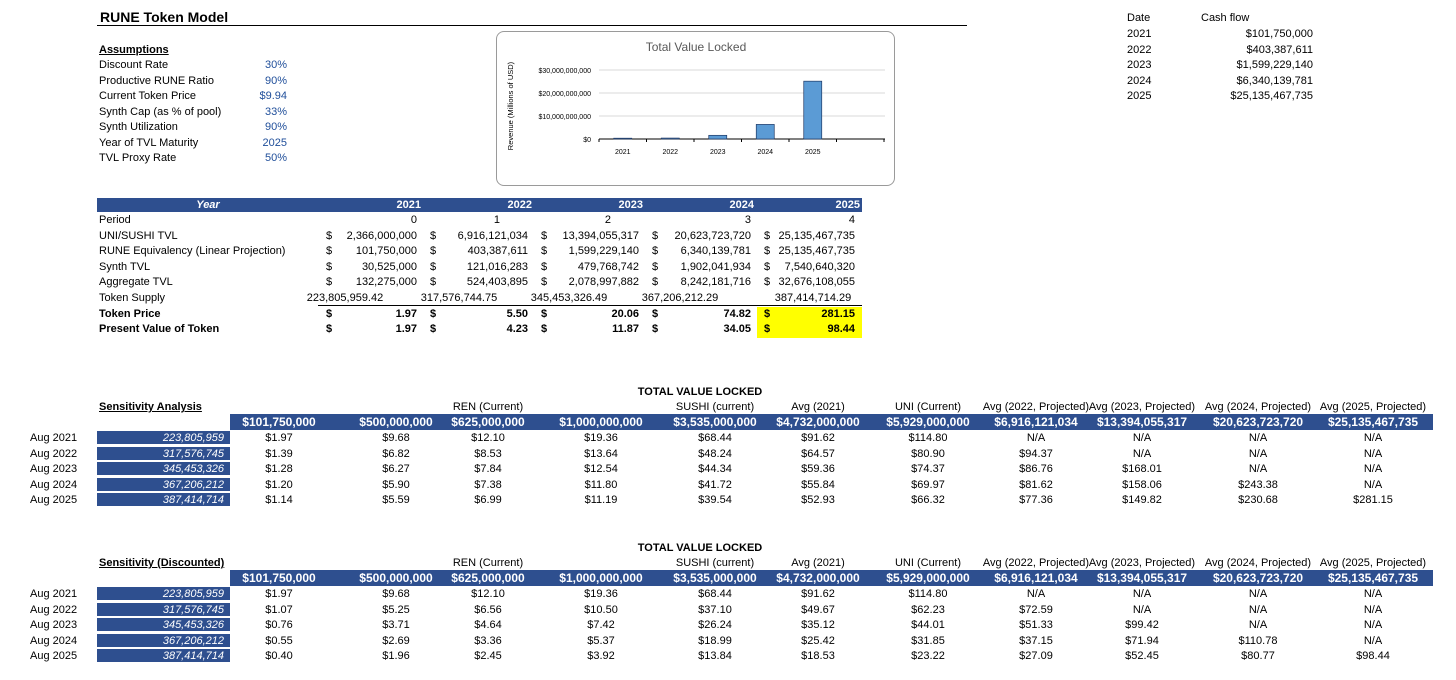 This screenshot has height=680, width=1456. Describe the element at coordinates (601, 640) in the screenshot. I see `sensitivity-cell: $5.37` at that location.